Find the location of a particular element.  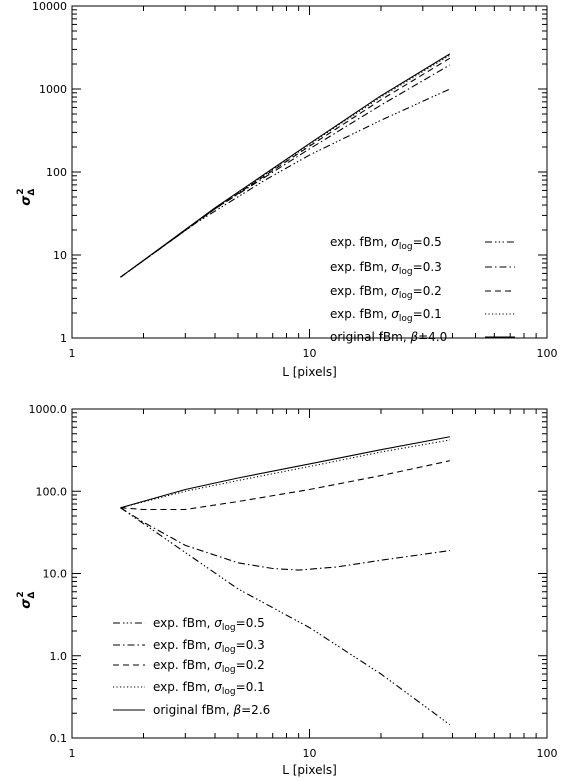

y-tick-label: 100 is located at coordinates (56, 172).